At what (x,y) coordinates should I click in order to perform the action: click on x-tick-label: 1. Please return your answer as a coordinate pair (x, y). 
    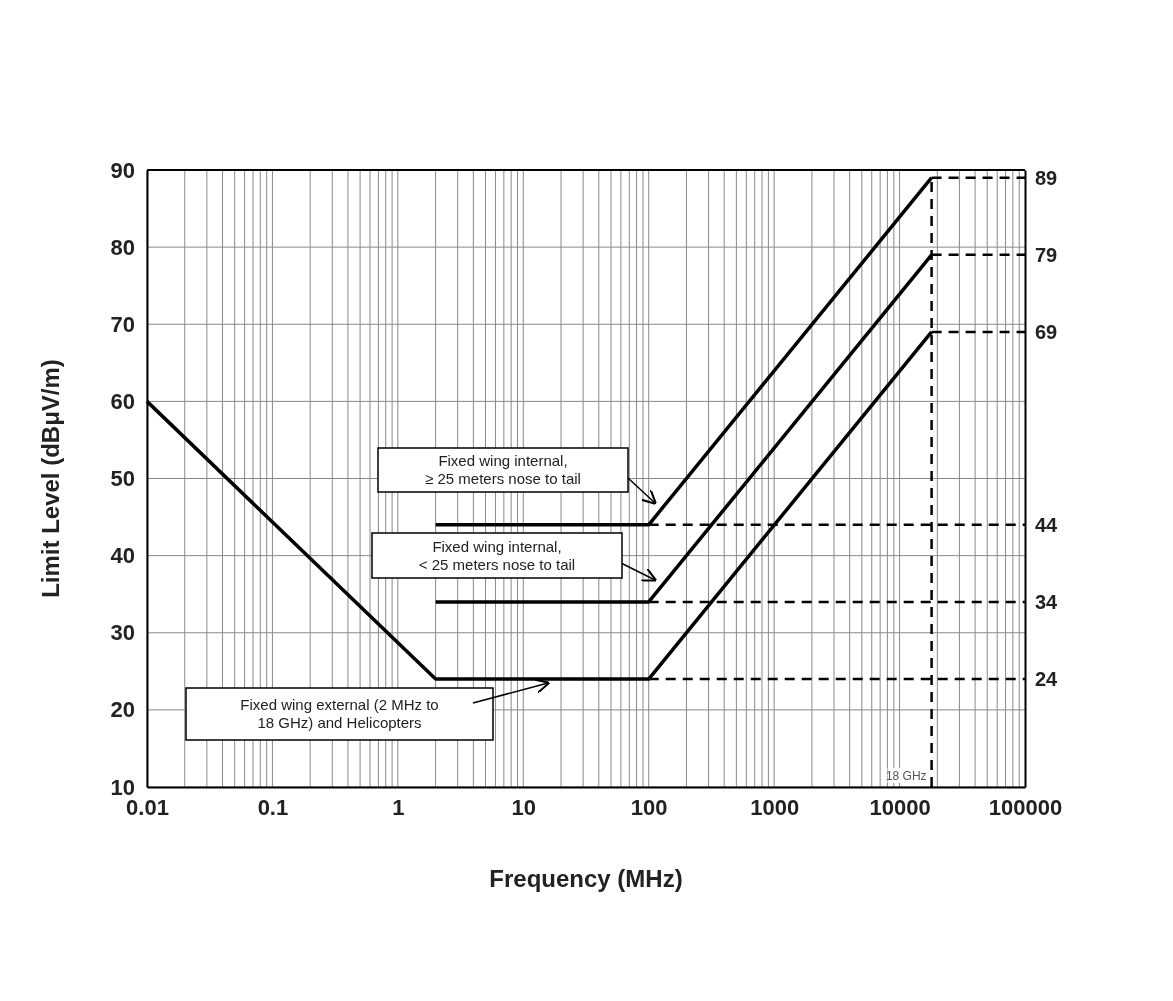
    Looking at the image, I should click on (398, 807).